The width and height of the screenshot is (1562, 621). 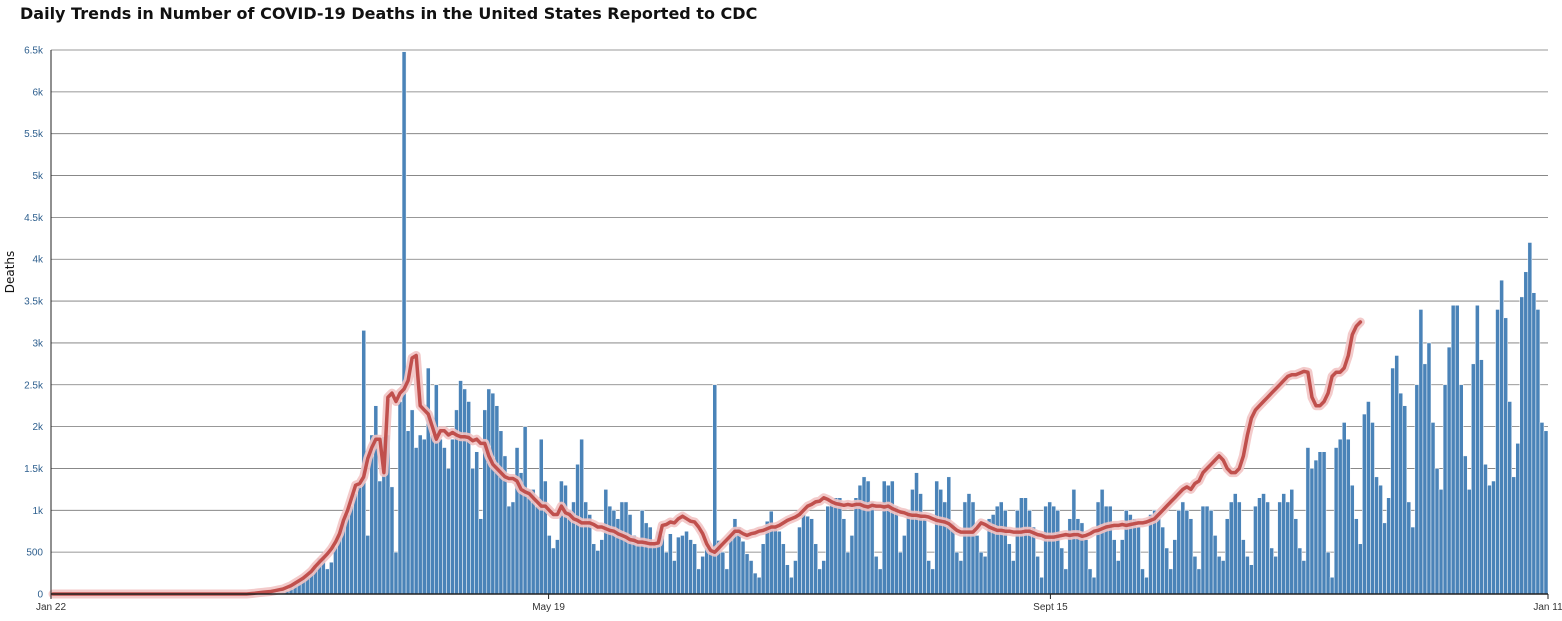 What do you see at coordinates (34, 134) in the screenshot?
I see `y-tick-label: 5.5k` at bounding box center [34, 134].